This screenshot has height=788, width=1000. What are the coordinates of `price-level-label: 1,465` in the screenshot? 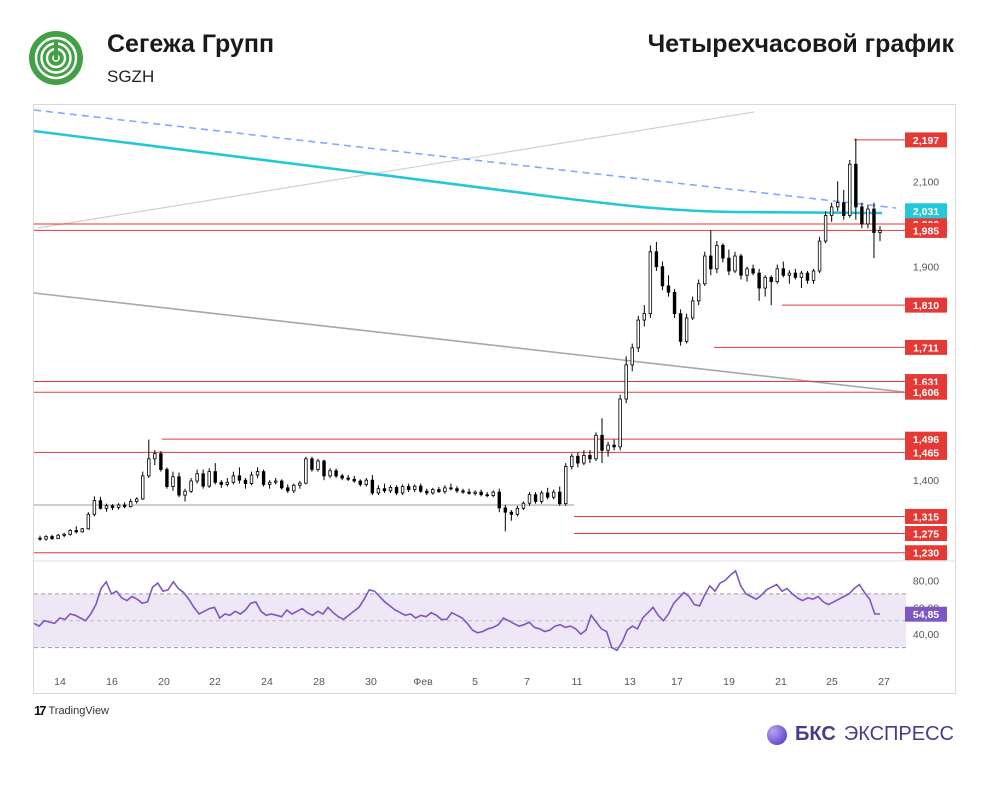 It's located at (926, 453).